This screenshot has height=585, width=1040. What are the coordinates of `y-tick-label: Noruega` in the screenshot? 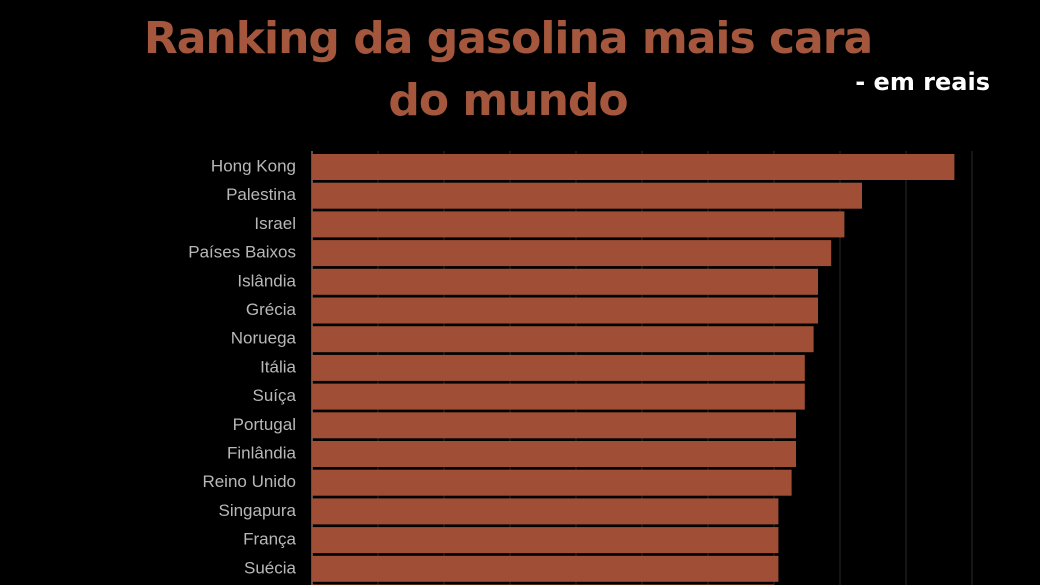 It's located at (264, 338).